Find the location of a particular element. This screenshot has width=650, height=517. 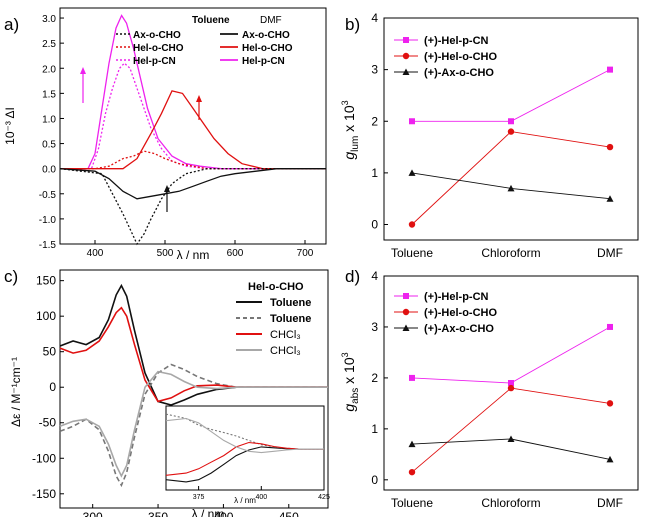

panel-a-ylabel: 10⁻³ ΔI is located at coordinates (10, 126).